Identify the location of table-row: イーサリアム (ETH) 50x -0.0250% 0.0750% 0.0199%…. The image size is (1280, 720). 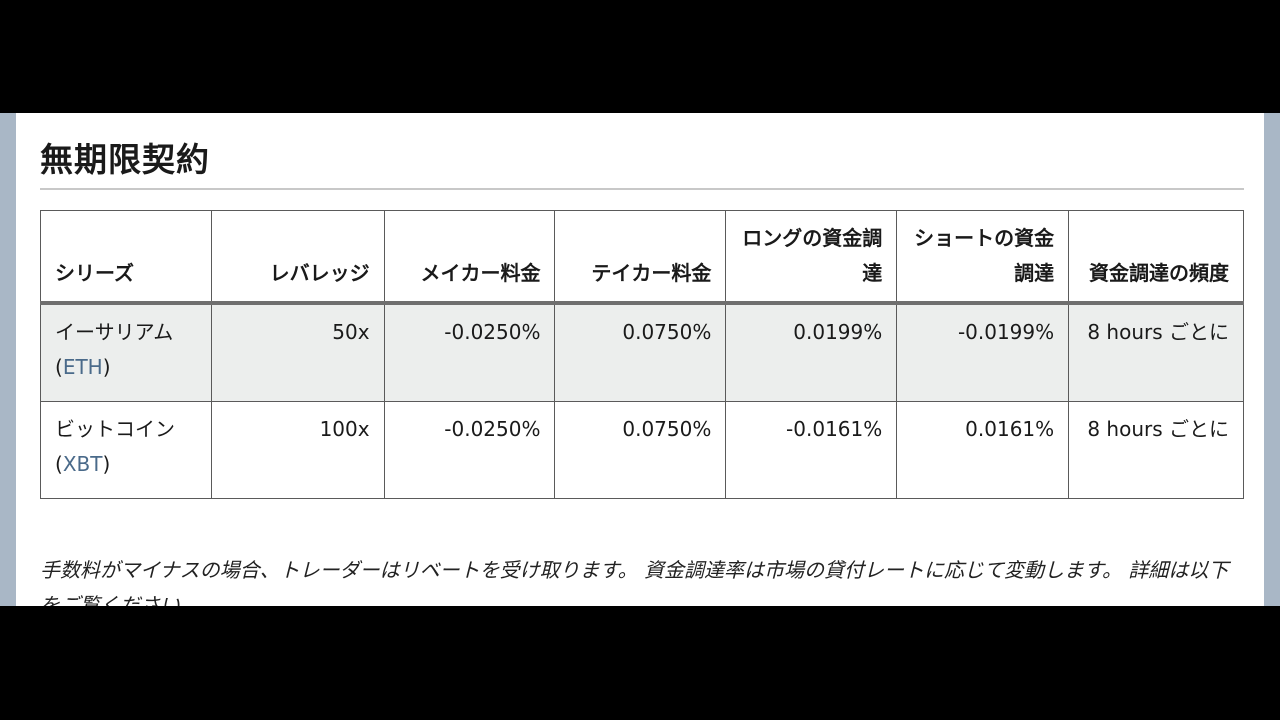
(642, 352).